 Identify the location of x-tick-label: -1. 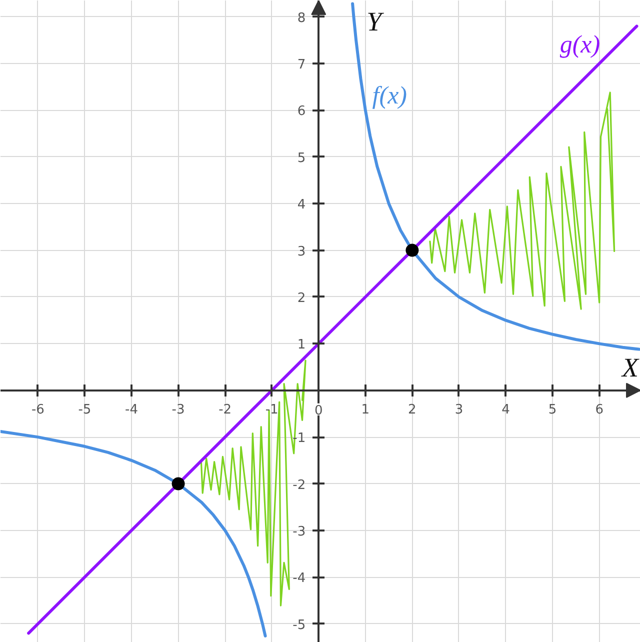
(271, 410).